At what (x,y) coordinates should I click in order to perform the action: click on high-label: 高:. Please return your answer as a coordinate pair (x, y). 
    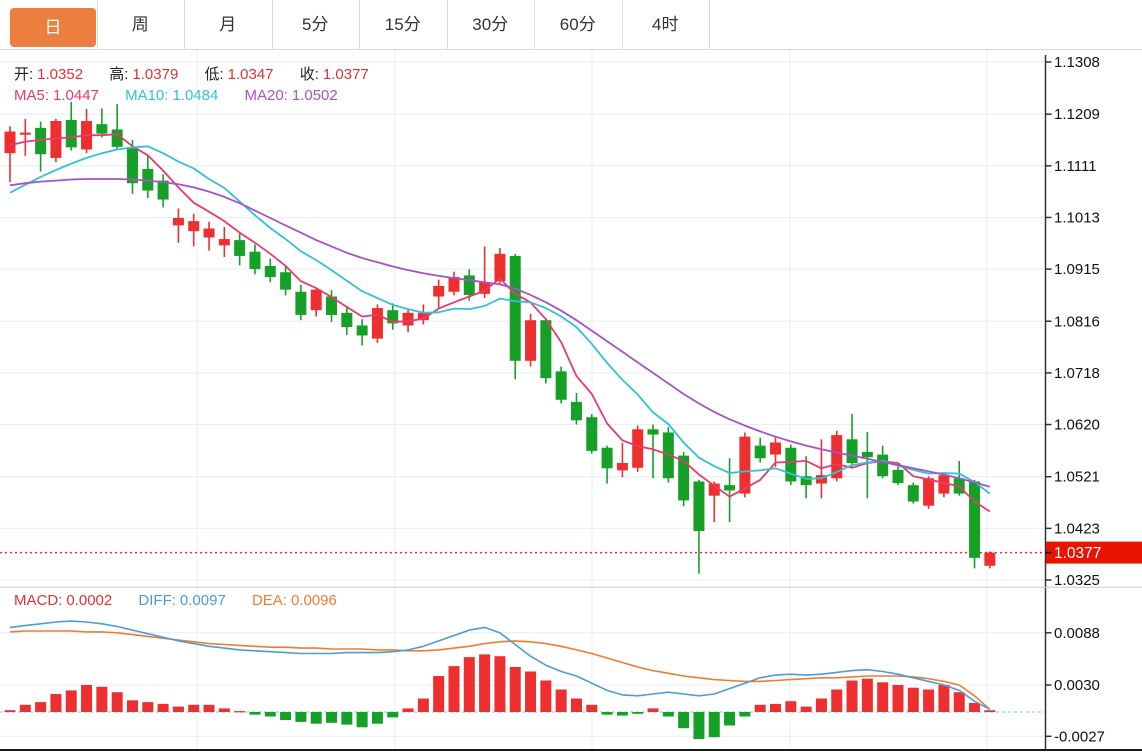
    Looking at the image, I should click on (119, 74).